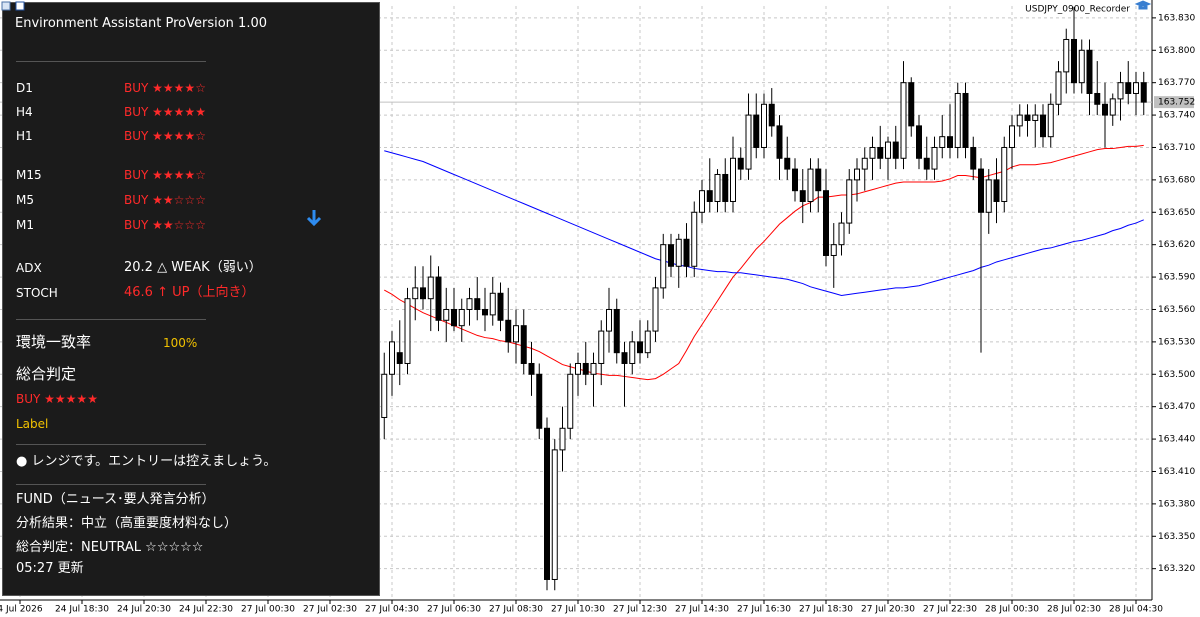 The height and width of the screenshot is (617, 1200). What do you see at coordinates (1176, 375) in the screenshot?
I see `y-tick-label: 163.500` at bounding box center [1176, 375].